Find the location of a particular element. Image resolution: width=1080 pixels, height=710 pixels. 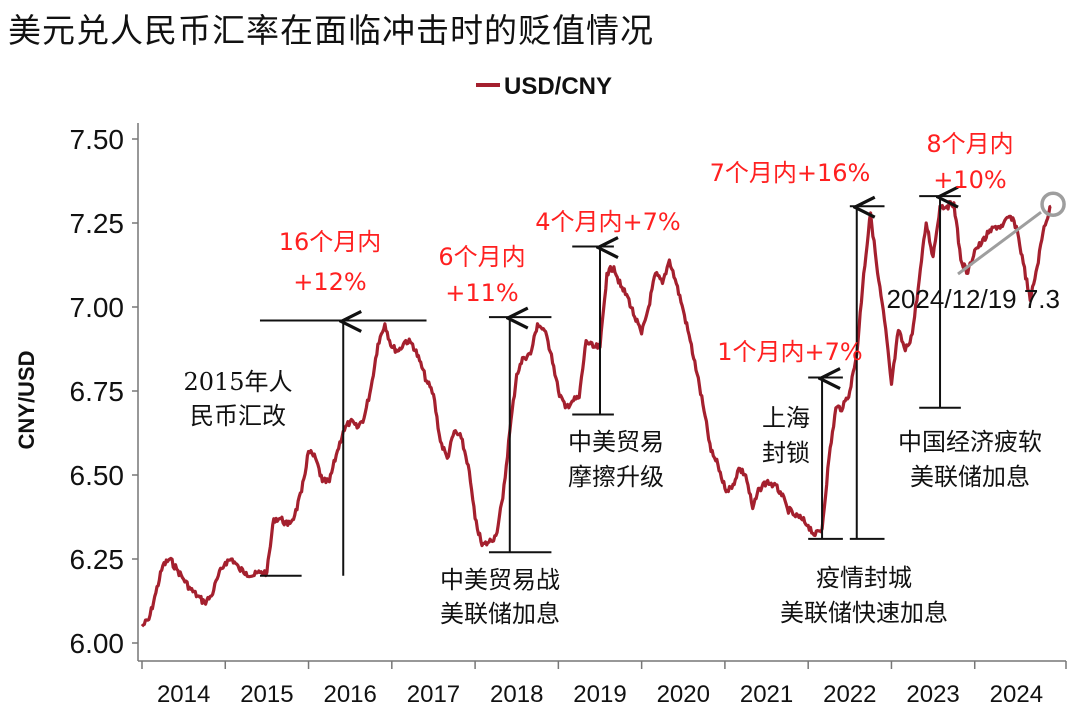

annotation-change-label: +12% is located at coordinates (329, 282).